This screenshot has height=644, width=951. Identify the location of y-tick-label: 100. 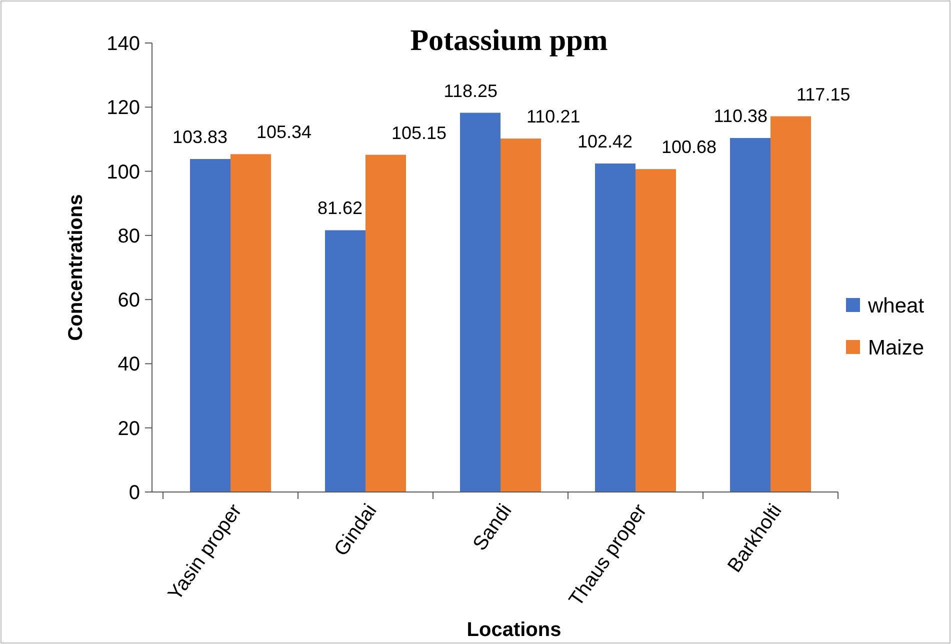
(123, 172).